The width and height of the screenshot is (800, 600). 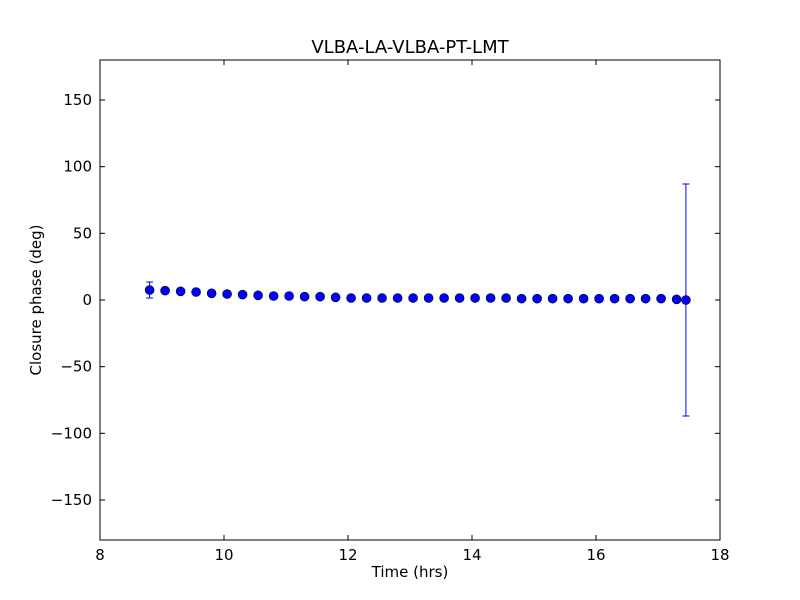 What do you see at coordinates (347, 555) in the screenshot?
I see `x-tick-label: 12` at bounding box center [347, 555].